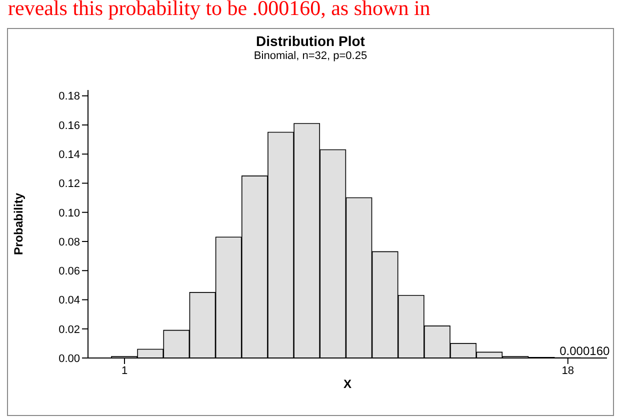 The image size is (621, 419). I want to click on text: reveals this probability to be .000160, as shown in, so click(219, 10).